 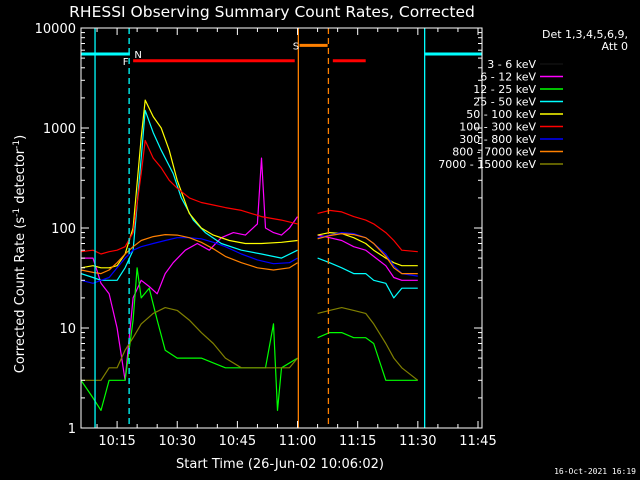 I want to click on y-axis-label-sup: -1, so click(x=17, y=212).